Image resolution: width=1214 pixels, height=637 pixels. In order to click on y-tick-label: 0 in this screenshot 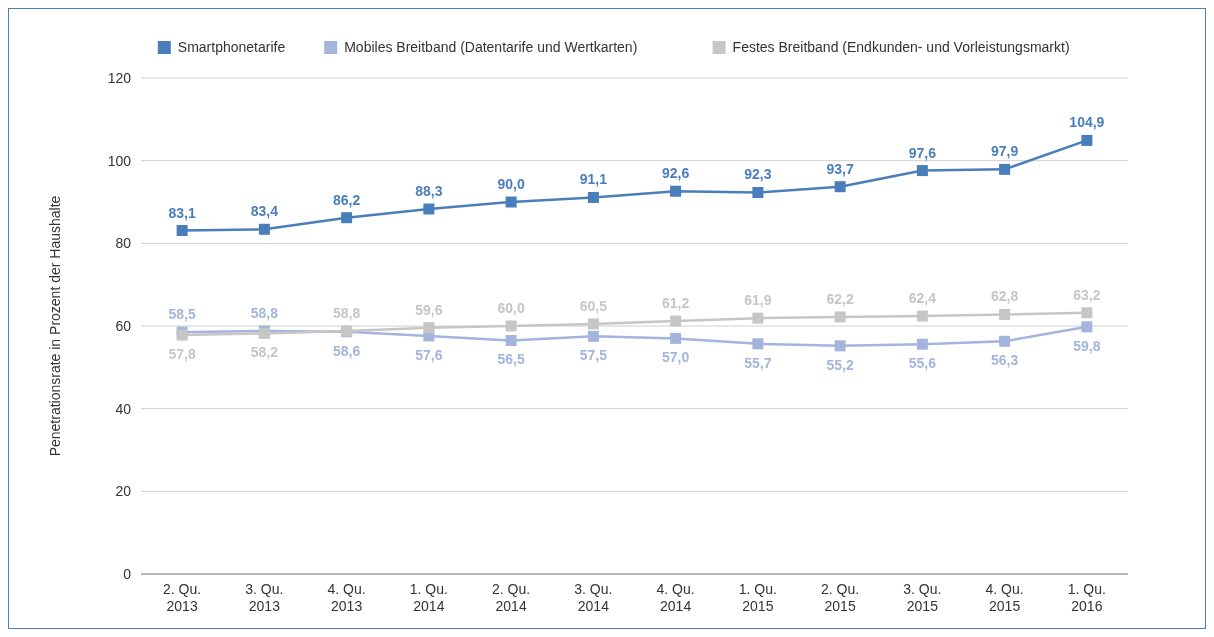, I will do `click(127, 573)`.